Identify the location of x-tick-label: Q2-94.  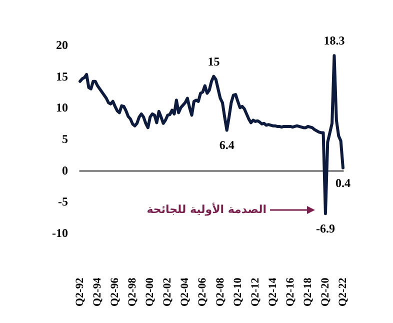
(98, 291).